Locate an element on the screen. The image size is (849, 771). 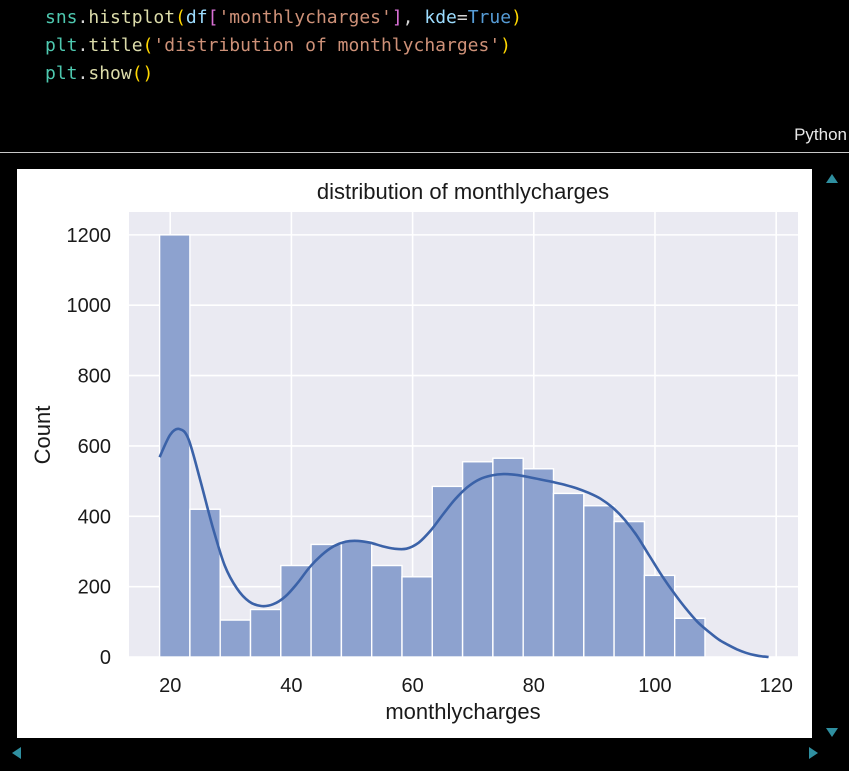
code-token: sns is located at coordinates (61, 17).